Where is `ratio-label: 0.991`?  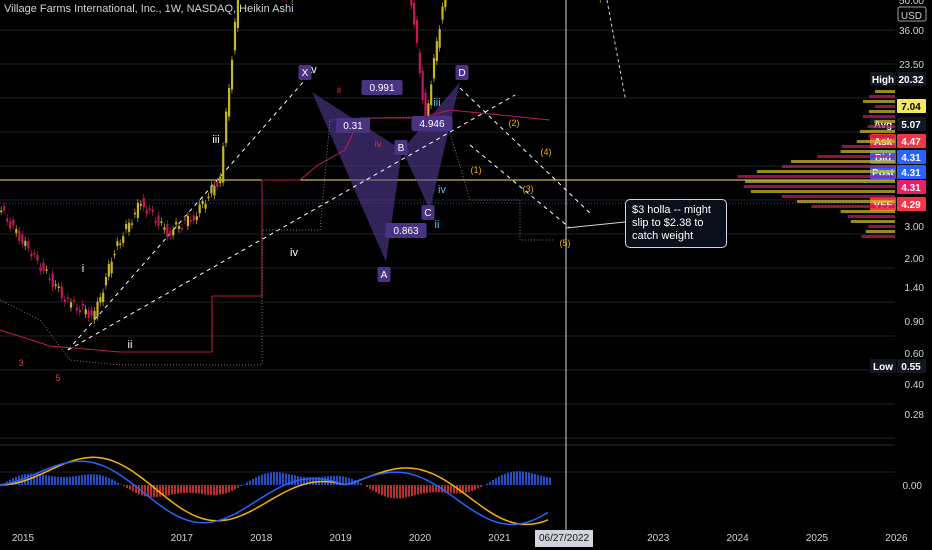 ratio-label: 0.991 is located at coordinates (381, 88).